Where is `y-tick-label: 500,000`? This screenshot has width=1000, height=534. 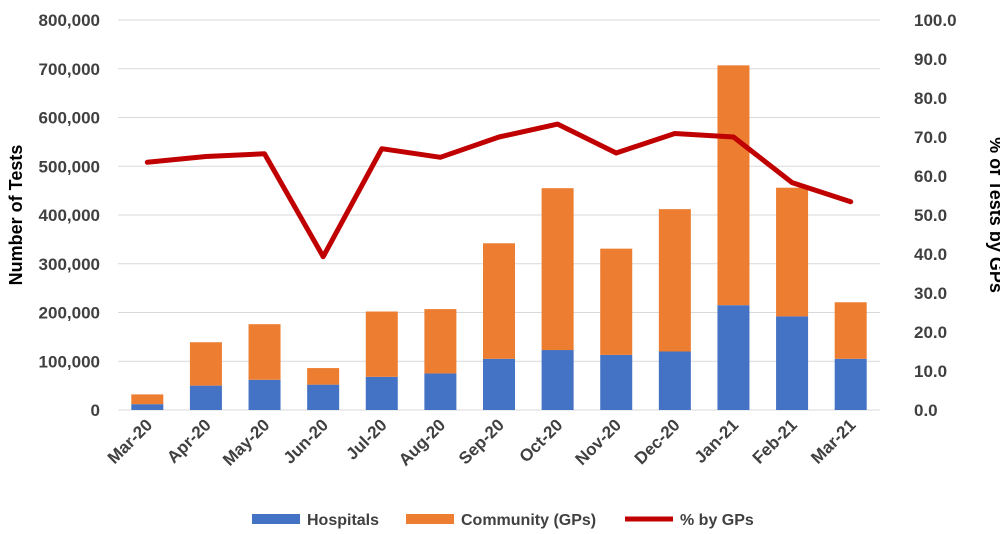
y-tick-label: 500,000 is located at coordinates (69, 166).